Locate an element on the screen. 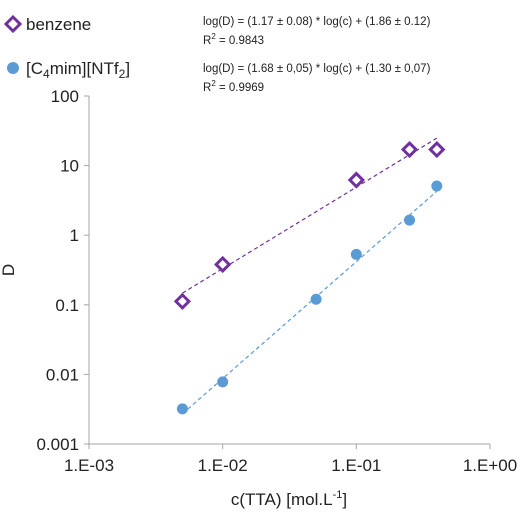 Image resolution: width=521 pixels, height=515 pixels. x-tick-labels: 1.E-03 1.E-02 1.E-01 1.E+00 is located at coordinates (290, 465).